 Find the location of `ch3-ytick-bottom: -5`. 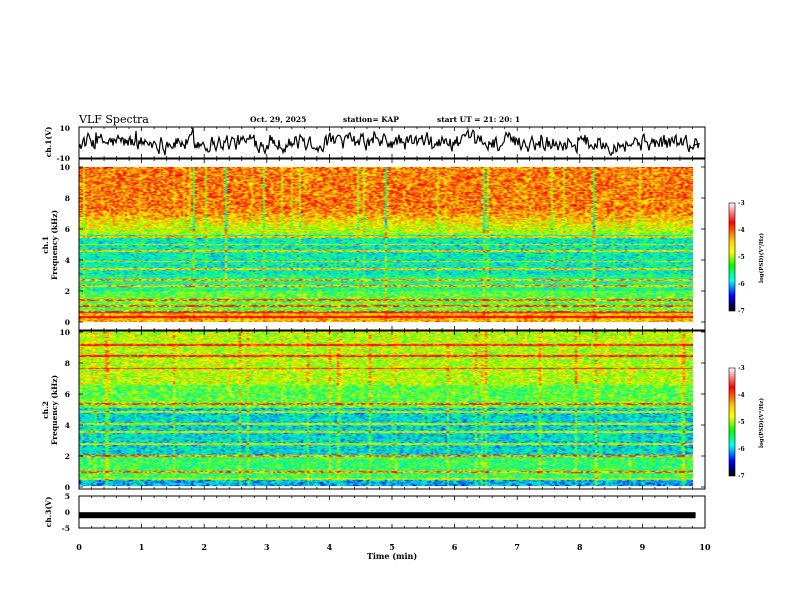

ch3-ytick-bottom: -5 is located at coordinates (66, 528).